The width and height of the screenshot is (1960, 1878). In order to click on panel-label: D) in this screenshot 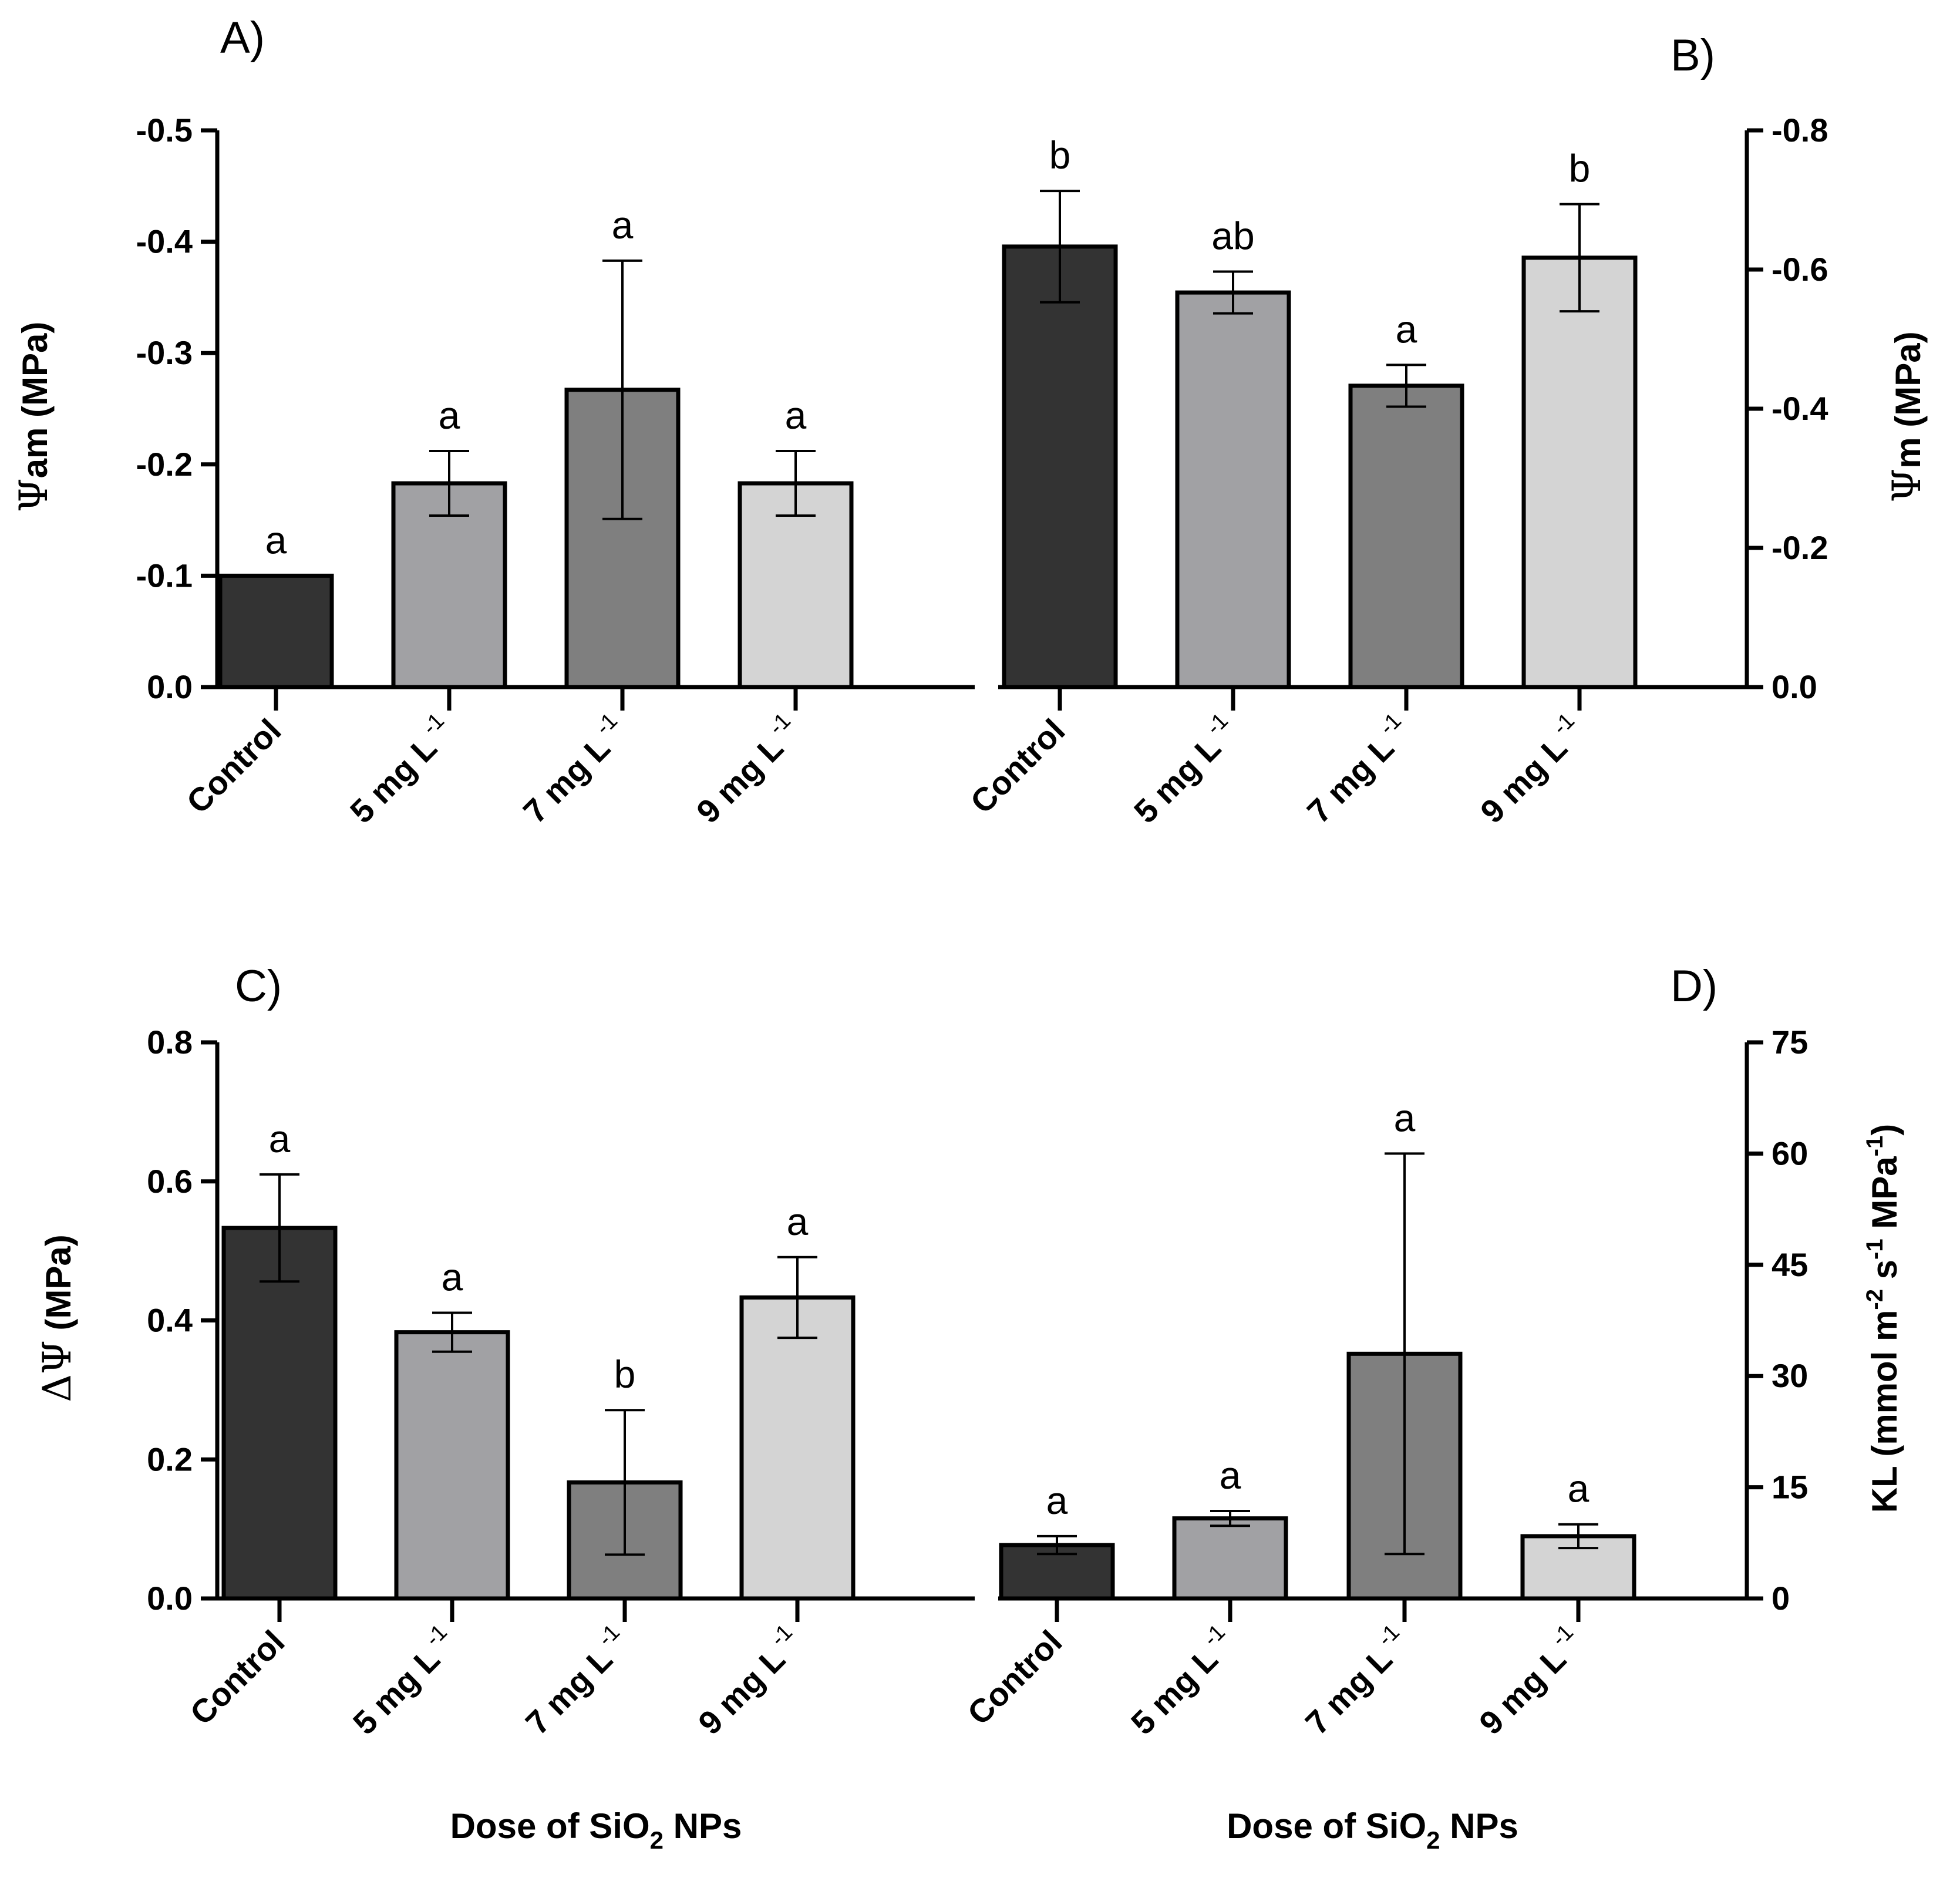, I will do `click(1694, 986)`.